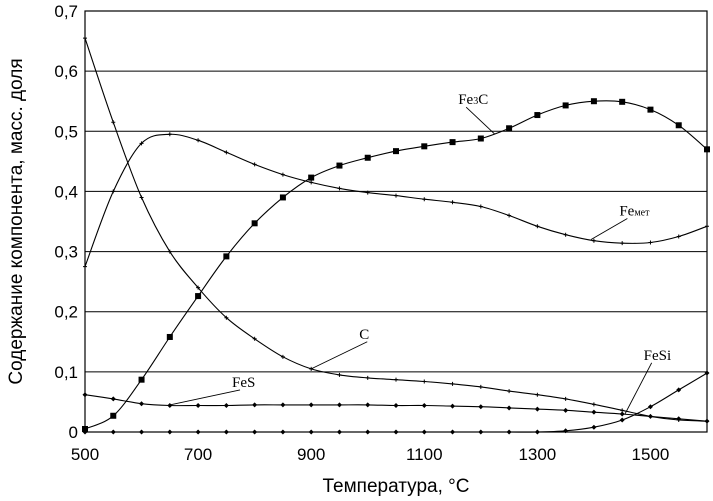 This screenshot has width=713, height=501. I want to click on y-tick-label: 0,3, so click(66, 252).